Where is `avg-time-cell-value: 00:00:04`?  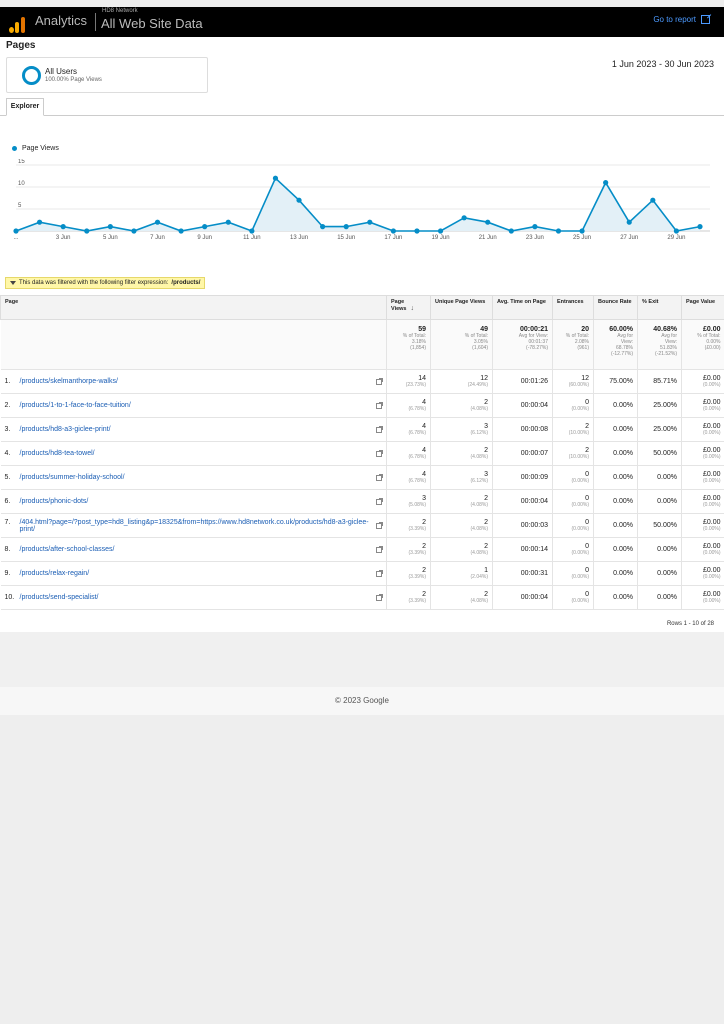 avg-time-cell-value: 00:00:04 is located at coordinates (534, 597).